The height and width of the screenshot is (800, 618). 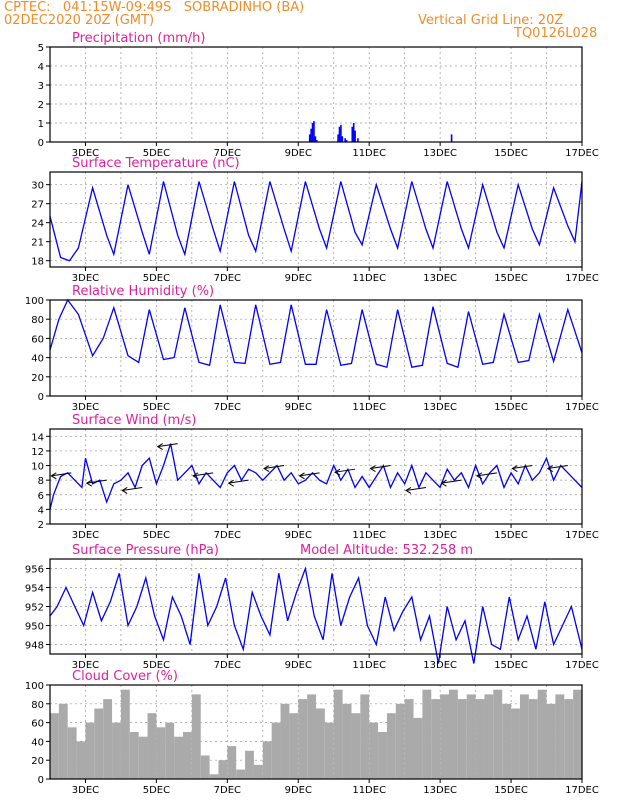 What do you see at coordinates (316, 615) in the screenshot?
I see `pressure-series-line` at bounding box center [316, 615].